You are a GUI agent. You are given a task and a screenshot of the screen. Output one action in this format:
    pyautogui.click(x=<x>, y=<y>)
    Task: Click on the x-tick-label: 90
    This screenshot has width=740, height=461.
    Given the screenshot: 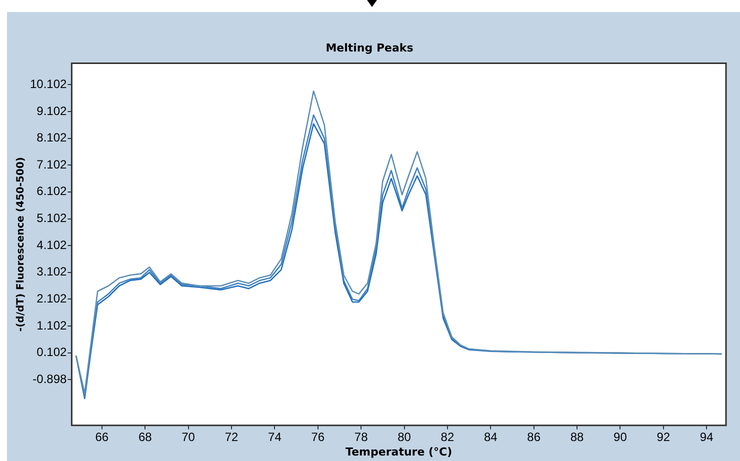 What is the action you would take?
    pyautogui.click(x=621, y=437)
    